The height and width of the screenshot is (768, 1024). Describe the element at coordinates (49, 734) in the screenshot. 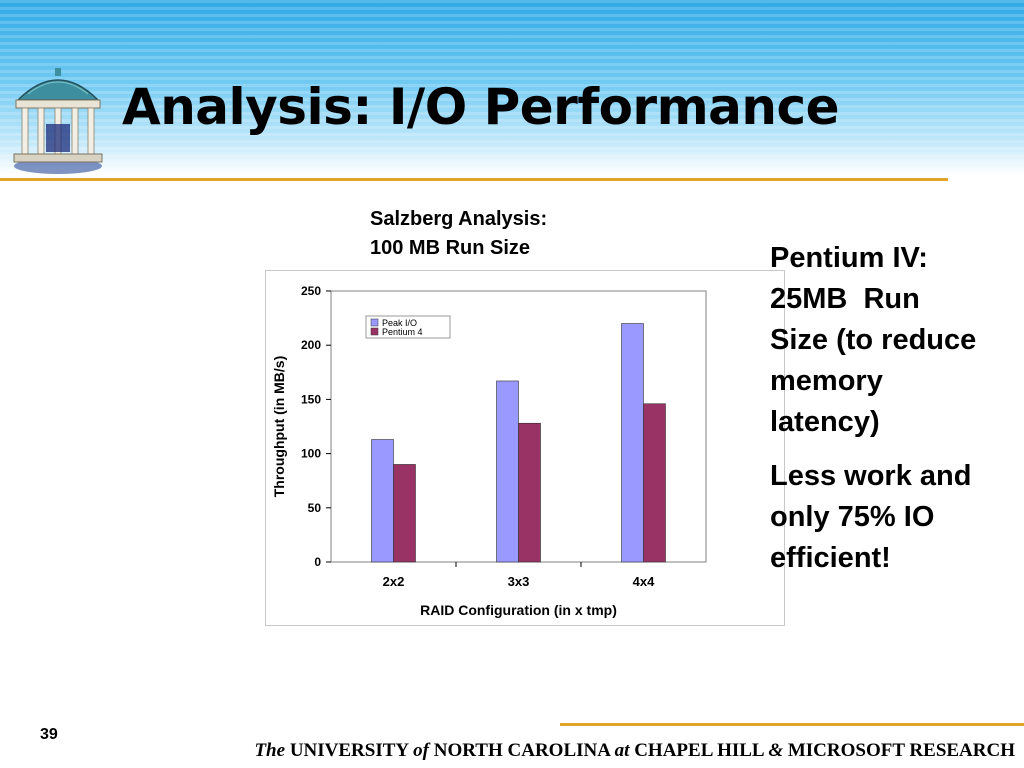

I see `page-number: 39` at that location.